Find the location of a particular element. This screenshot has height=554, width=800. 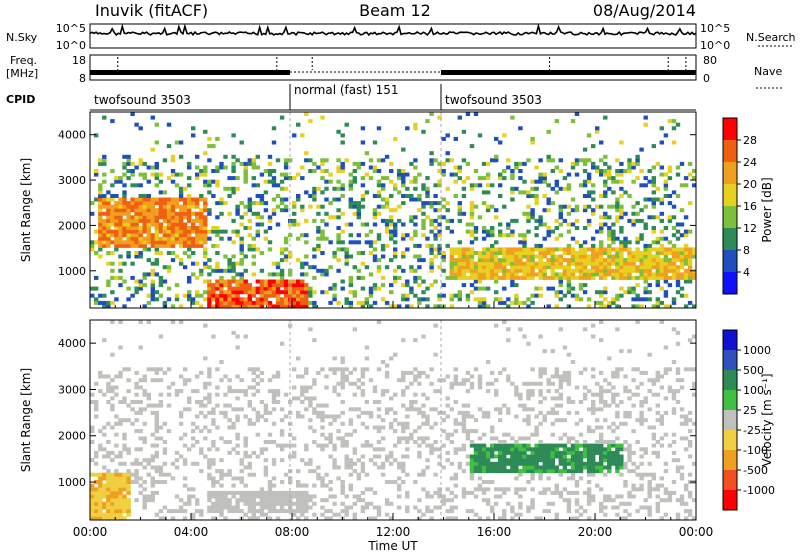

xtick-label-2: 08:00 is located at coordinates (292, 532).